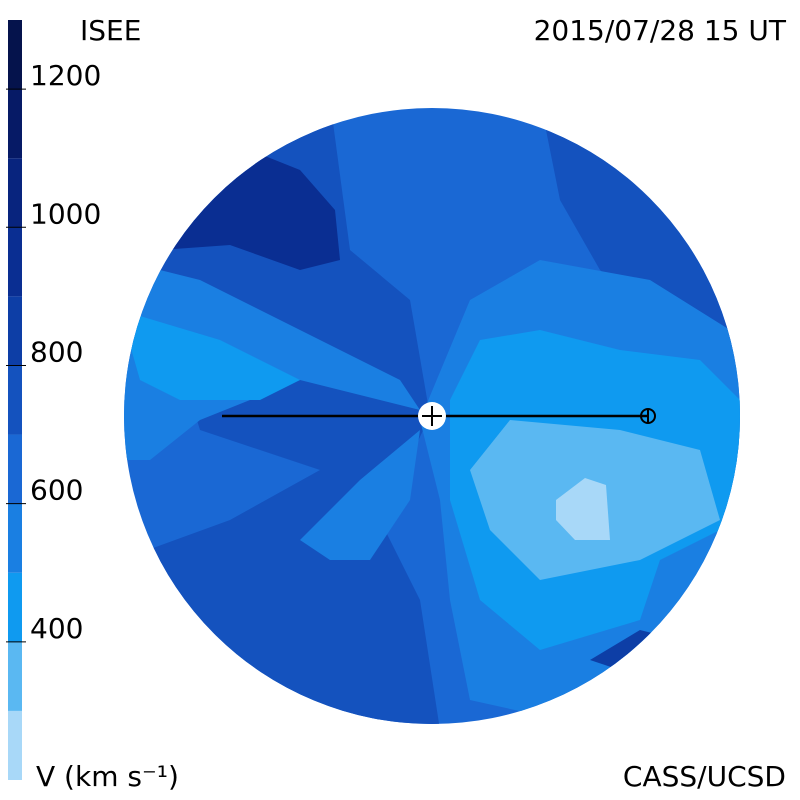  Describe the element at coordinates (110, 30) in the screenshot. I see `title: ISEE` at that location.